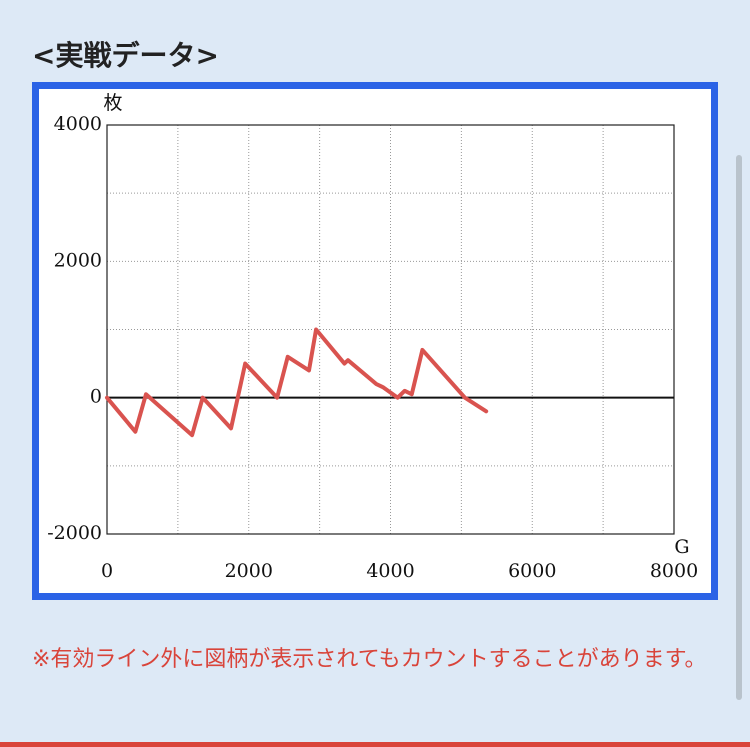 Image resolution: width=750 pixels, height=747 pixels. What do you see at coordinates (96, 397) in the screenshot?
I see `y-tick-label: 0` at bounding box center [96, 397].